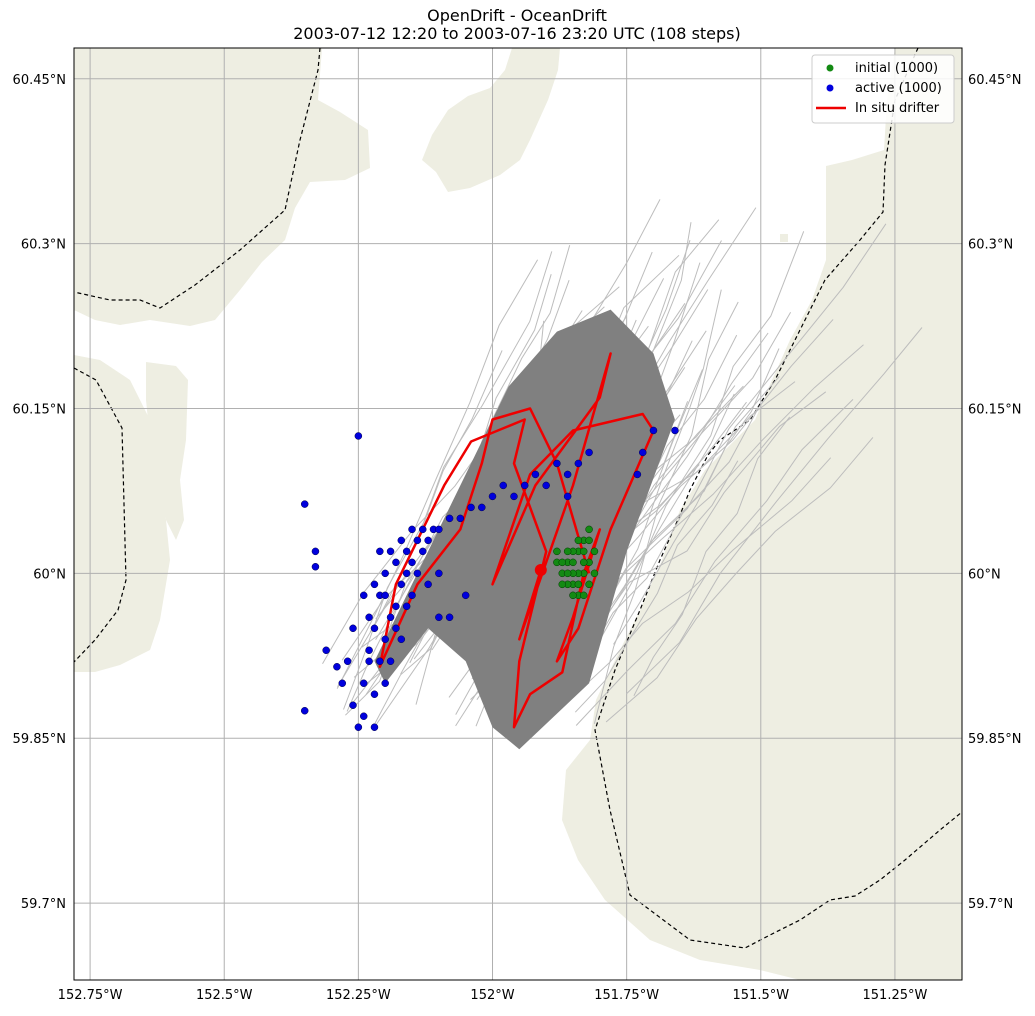  I want to click on x-tick-label-5: 151.5°W, so click(761, 995).